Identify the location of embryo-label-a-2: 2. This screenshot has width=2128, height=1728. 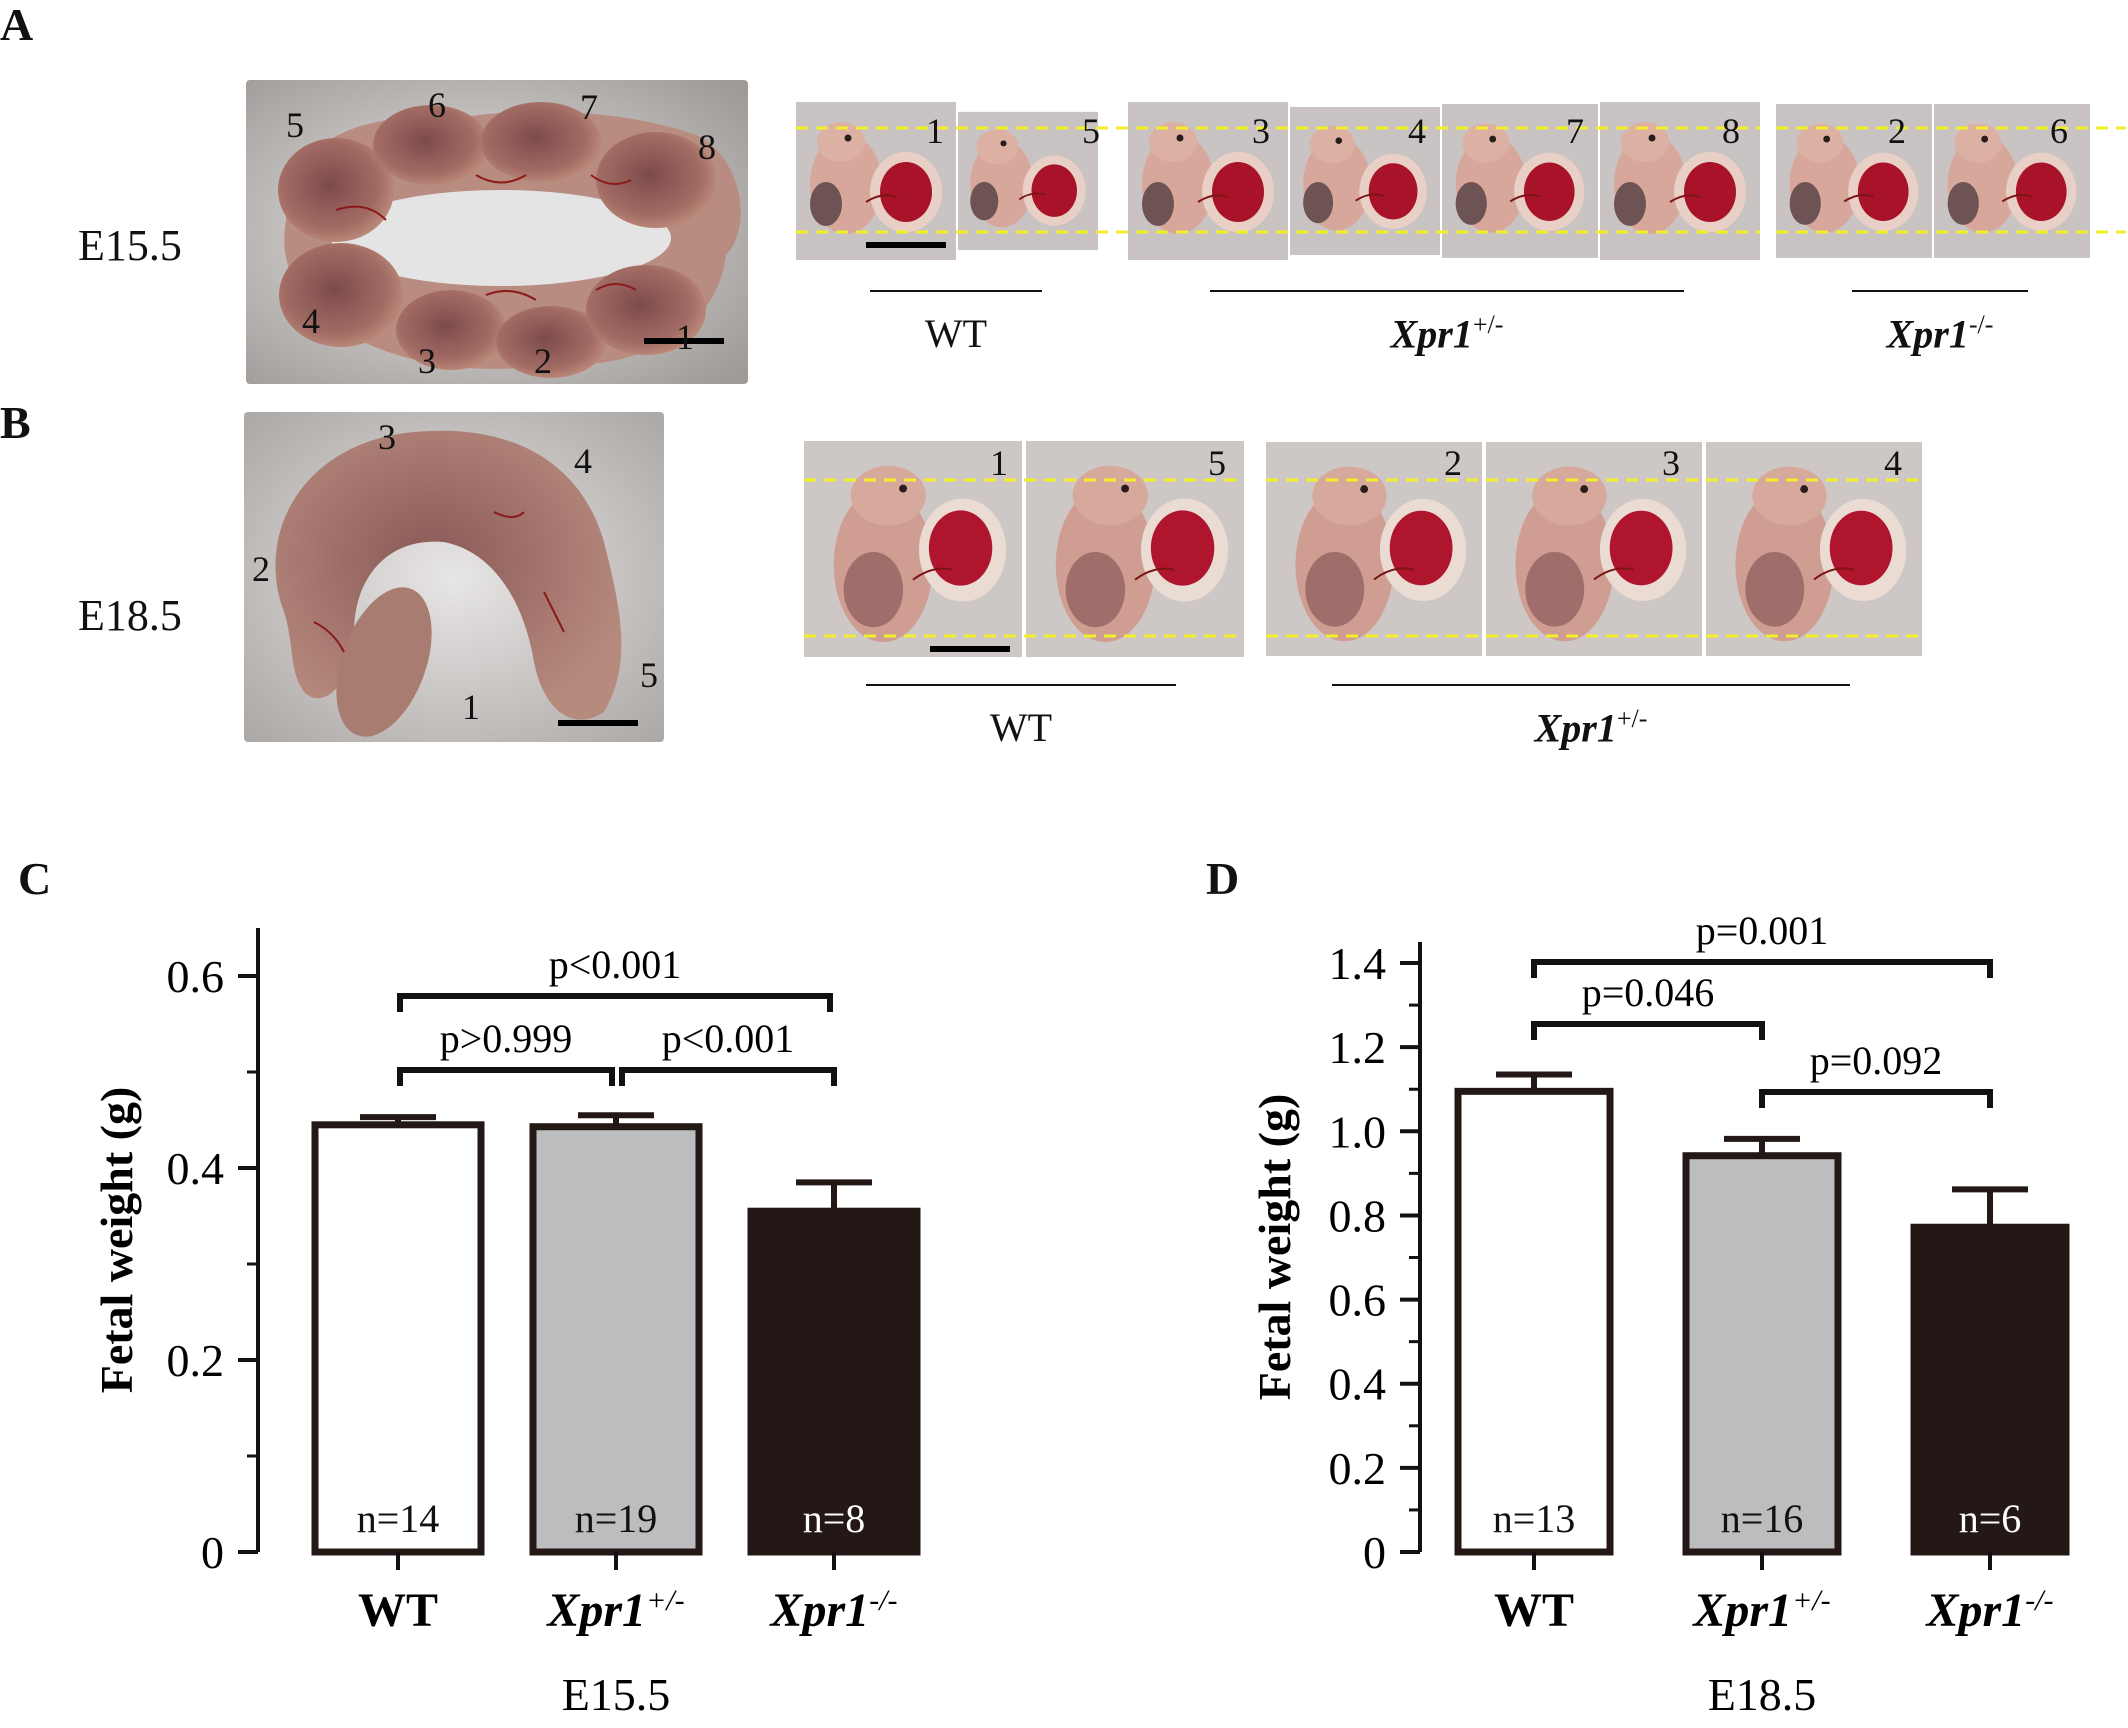
(1897, 131).